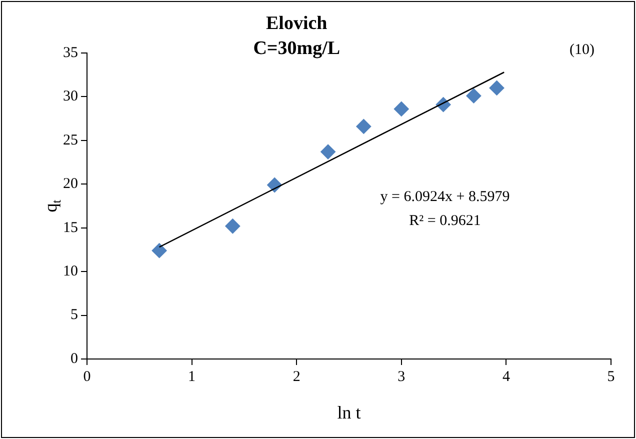 The image size is (636, 439). I want to click on annotation: R² = 0.9621, so click(445, 220).